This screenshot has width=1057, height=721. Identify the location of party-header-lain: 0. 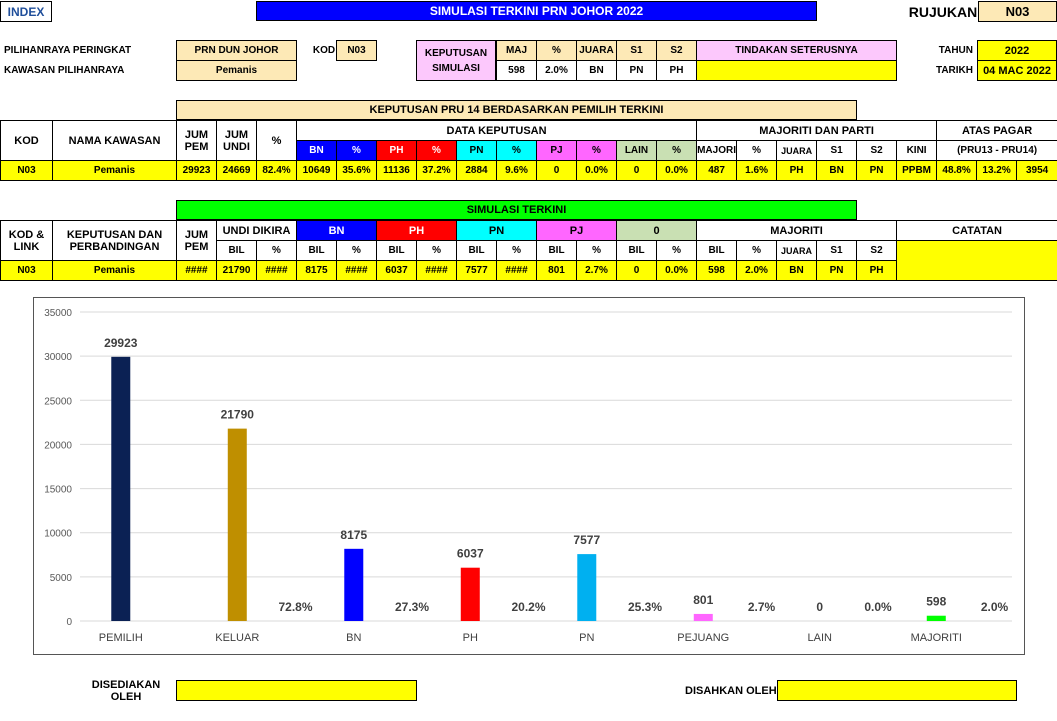
(657, 230).